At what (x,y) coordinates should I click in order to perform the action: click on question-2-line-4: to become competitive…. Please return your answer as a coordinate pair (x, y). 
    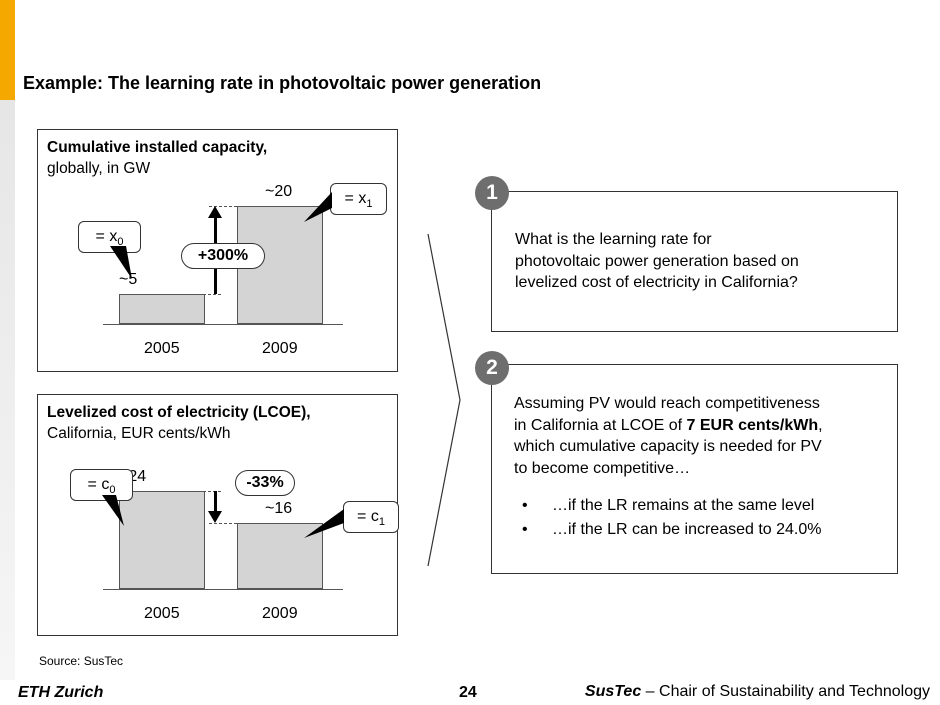
    Looking at the image, I should click on (602, 468).